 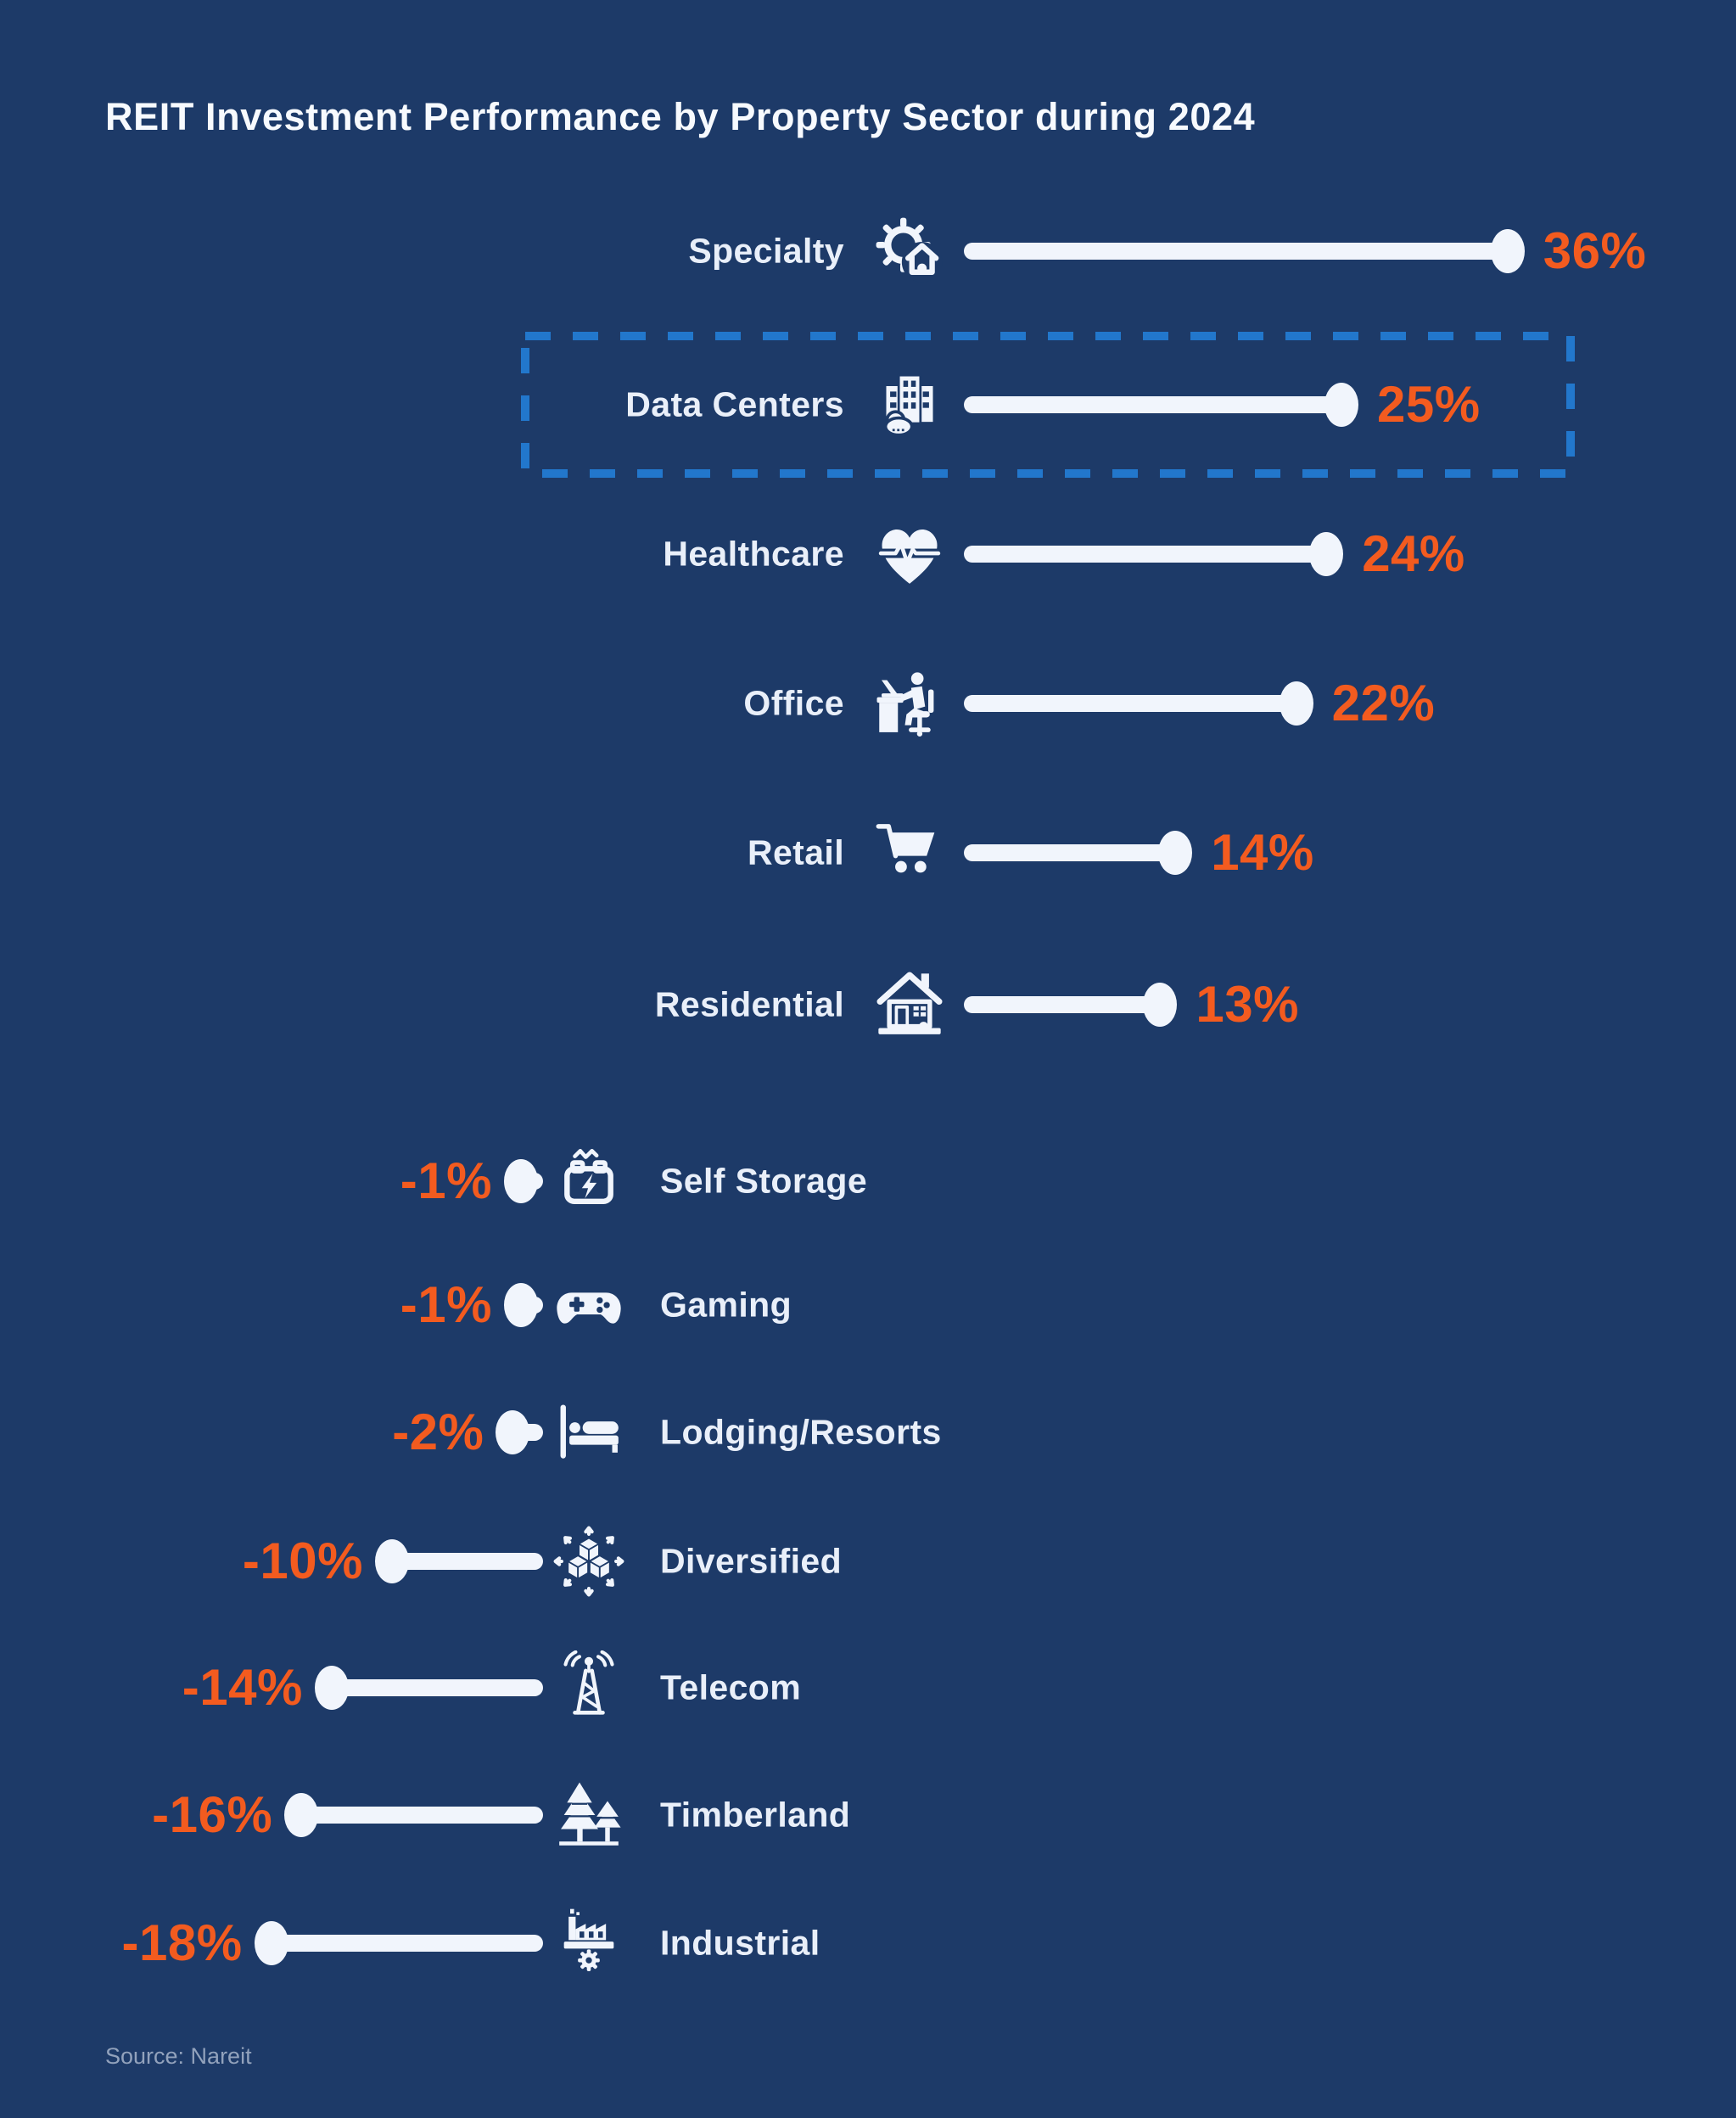 What do you see at coordinates (749, 1004) in the screenshot?
I see `sector-label: Residential` at bounding box center [749, 1004].